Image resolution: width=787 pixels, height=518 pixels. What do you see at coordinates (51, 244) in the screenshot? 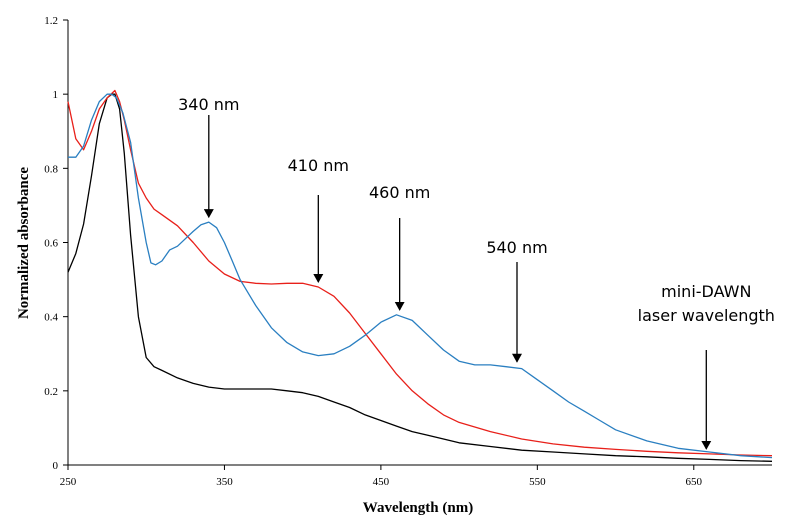
I see `y-tick-label: 0.6` at bounding box center [51, 244].